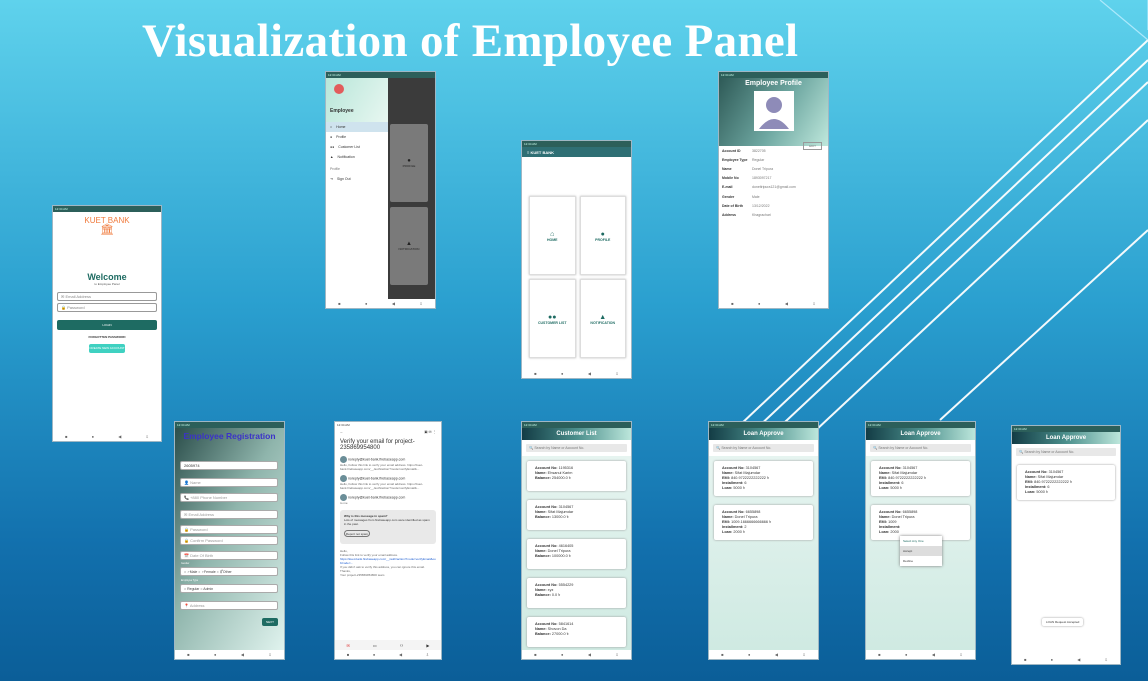 This screenshot has height=681, width=1148. What do you see at coordinates (908, 561) in the screenshot?
I see `decline-option: Decline` at bounding box center [908, 561].